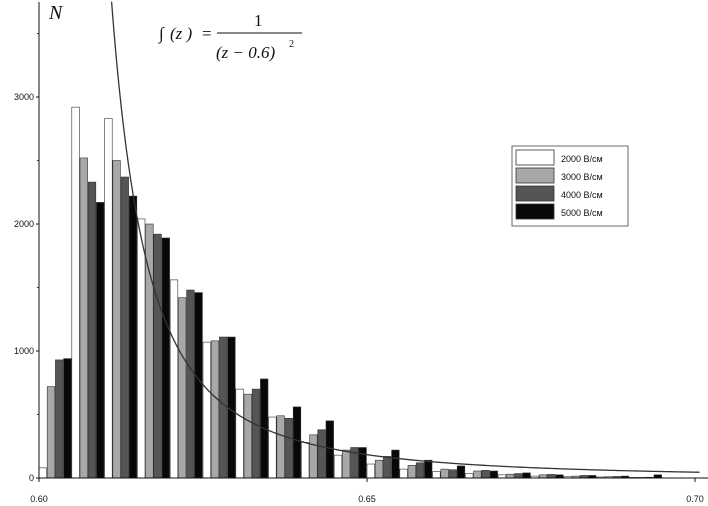  Describe the element at coordinates (367, 499) in the screenshot. I see `x-tick-label: 0.65` at that location.